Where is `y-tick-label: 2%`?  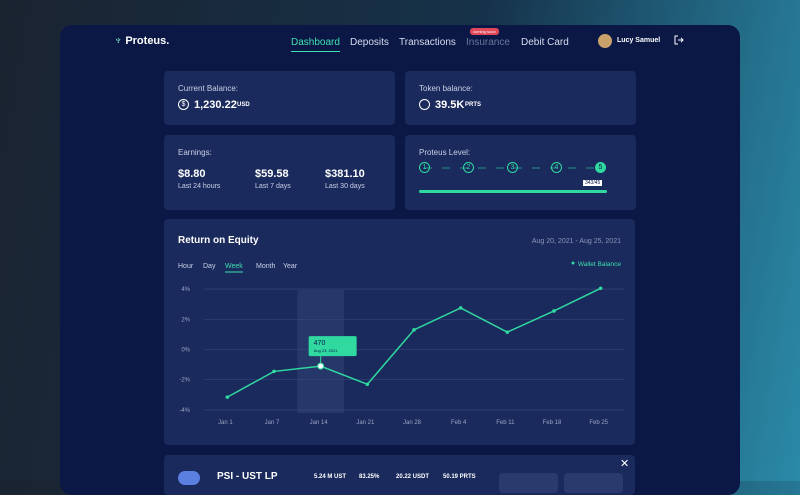
y-tick-label: 2% is located at coordinates (185, 320).